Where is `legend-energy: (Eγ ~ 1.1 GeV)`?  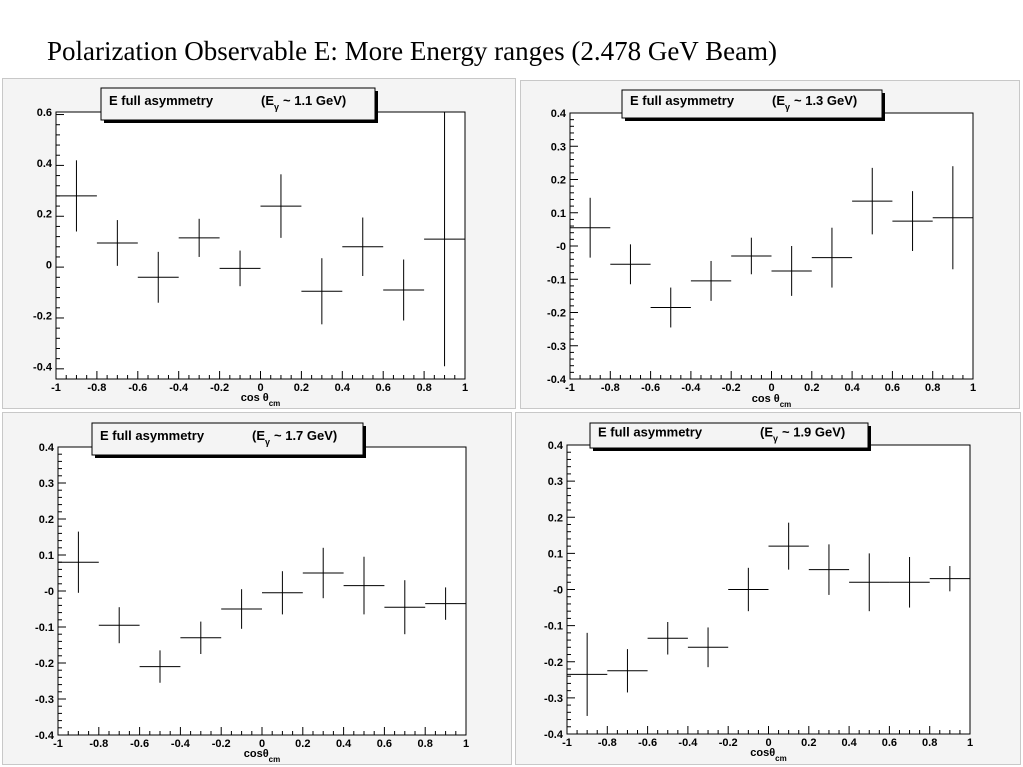
legend-energy: (Eγ ~ 1.1 GeV) is located at coordinates (303, 102).